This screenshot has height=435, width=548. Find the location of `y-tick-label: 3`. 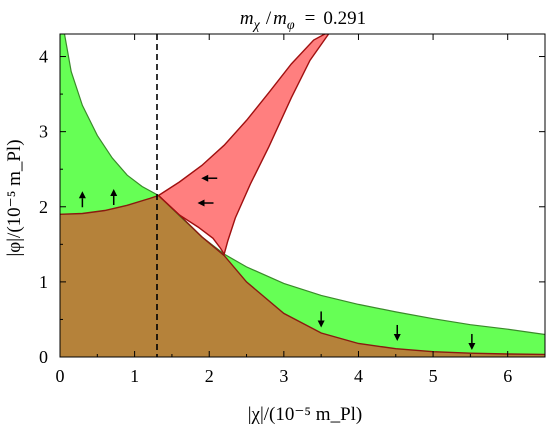

y-tick-label: 3 is located at coordinates (43, 132).